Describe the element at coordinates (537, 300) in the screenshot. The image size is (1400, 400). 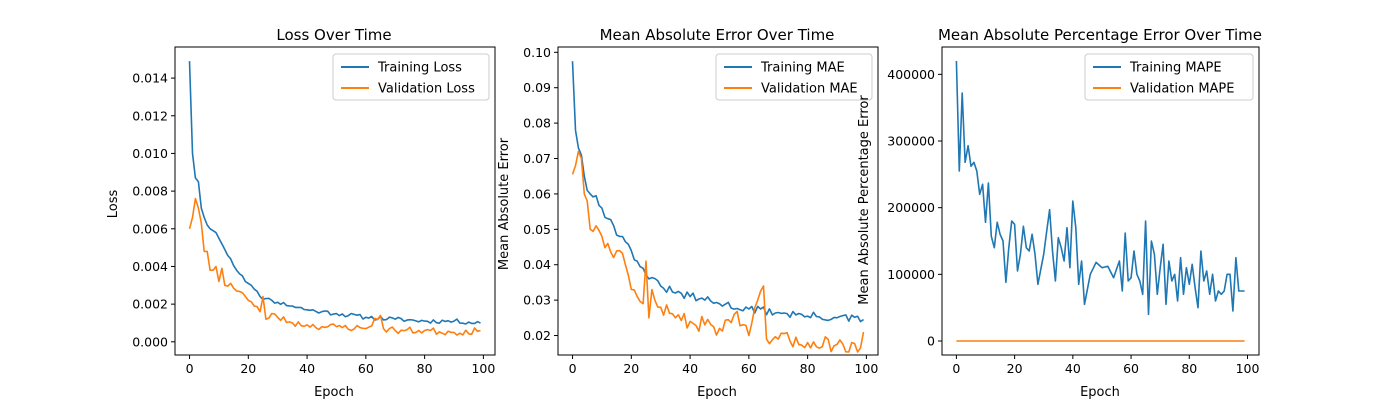
I see `mae-ytick-label: 0.03` at that location.